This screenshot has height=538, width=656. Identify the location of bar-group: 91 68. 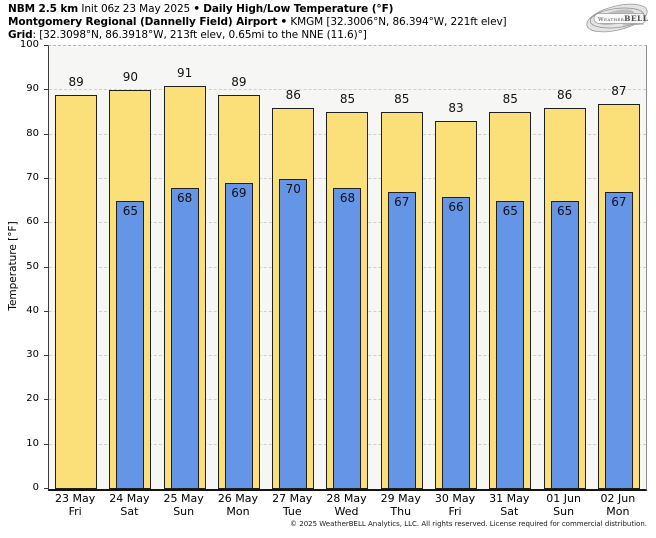
(185, 267).